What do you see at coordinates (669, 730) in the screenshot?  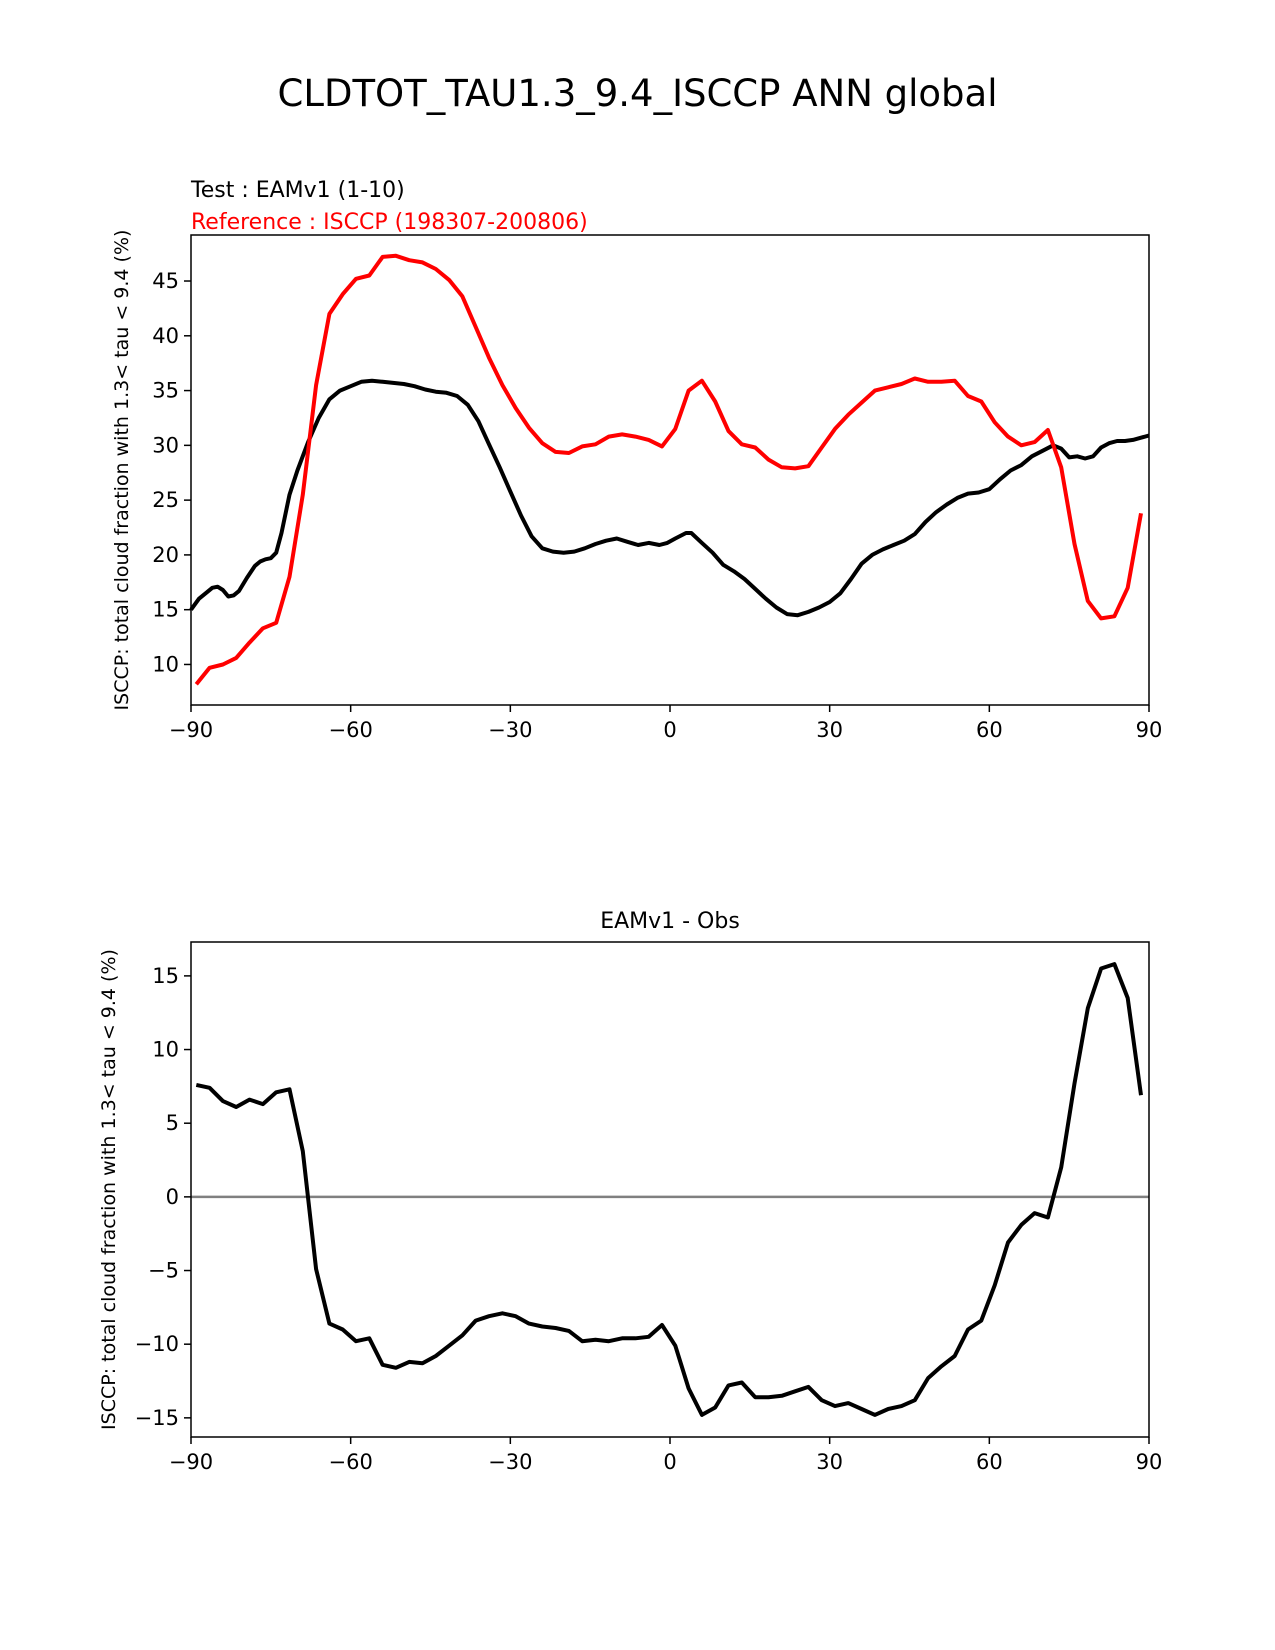 I see `top-chart-x-tick-label: 0` at bounding box center [669, 730].